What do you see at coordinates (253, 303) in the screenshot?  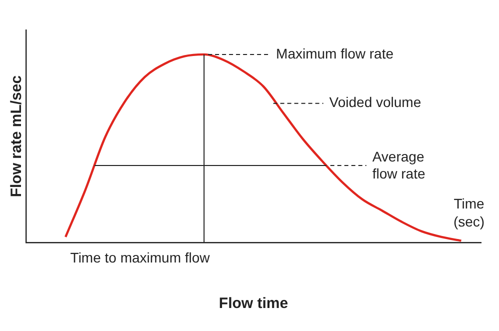 I see `x-axis-title: Flow time` at bounding box center [253, 303].